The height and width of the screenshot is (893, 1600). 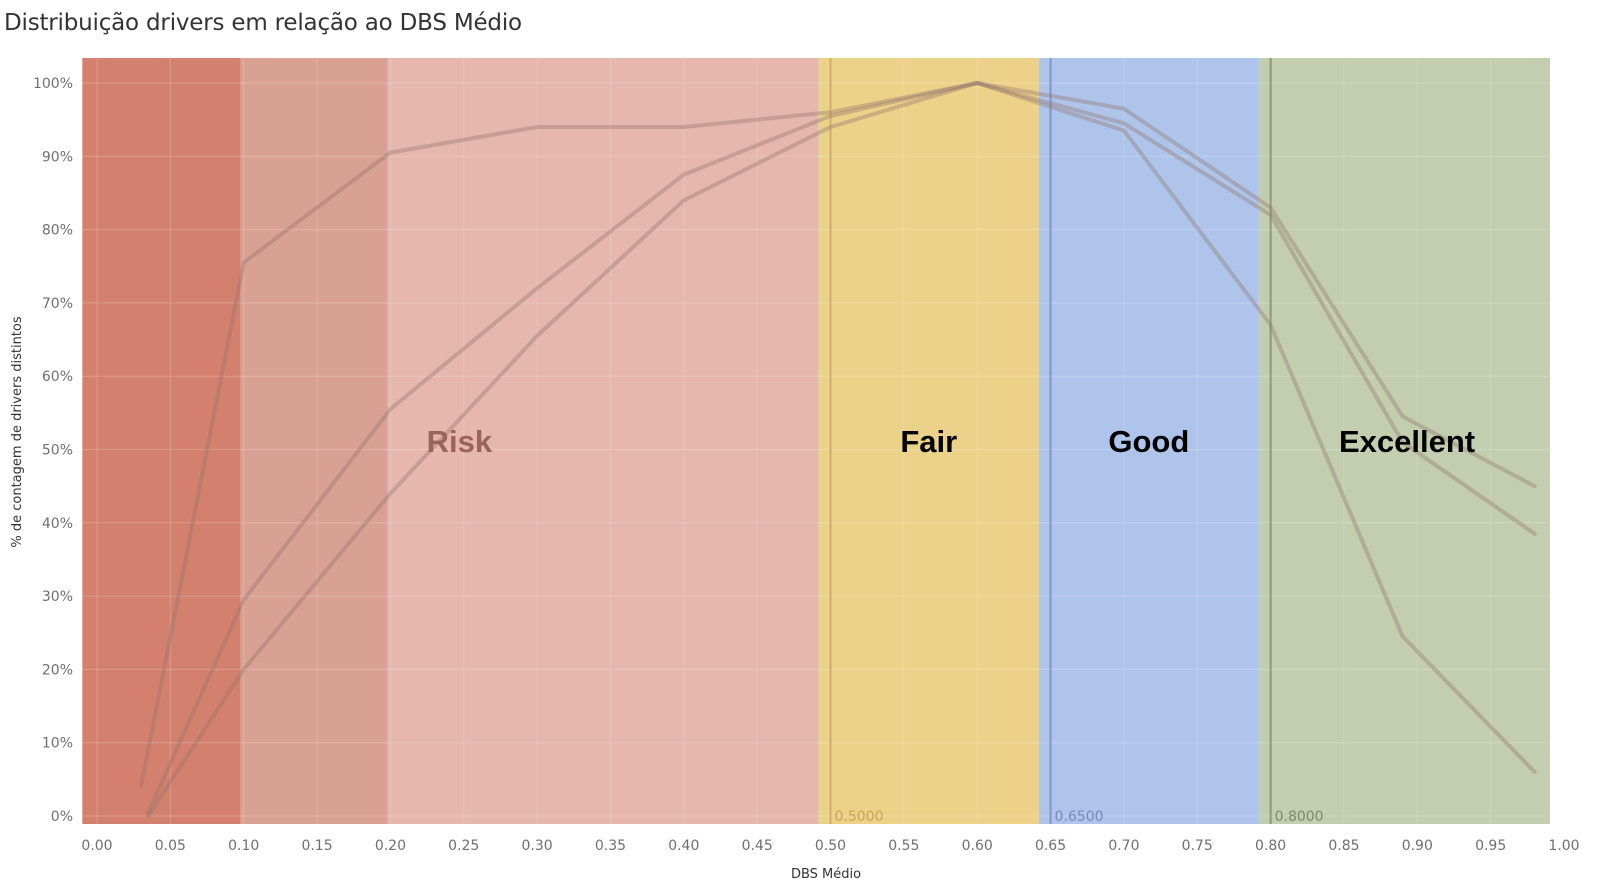 What do you see at coordinates (1123, 846) in the screenshot?
I see `x-tick-label: 0.70` at bounding box center [1123, 846].